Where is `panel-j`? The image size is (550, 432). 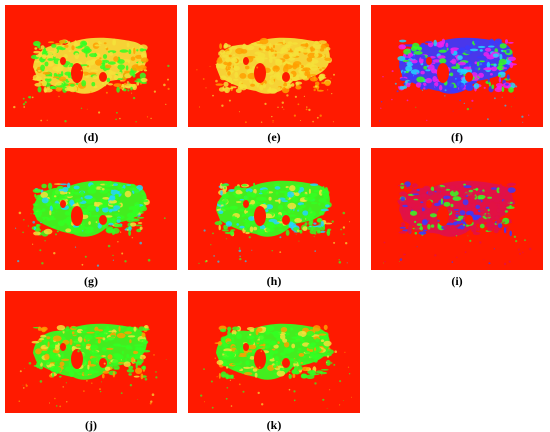 panel-j is located at coordinates (91, 352).